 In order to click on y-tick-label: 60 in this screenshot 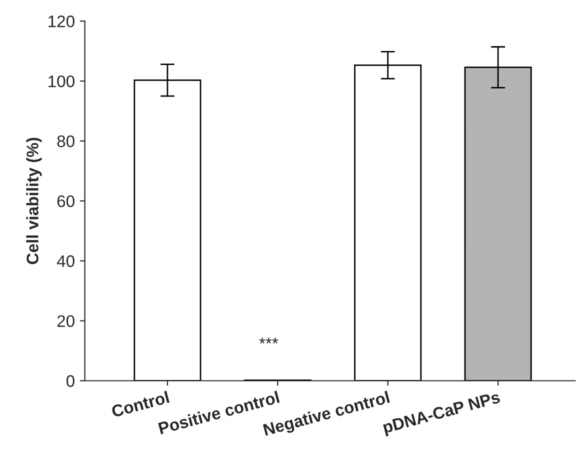, I will do `click(65, 201)`.